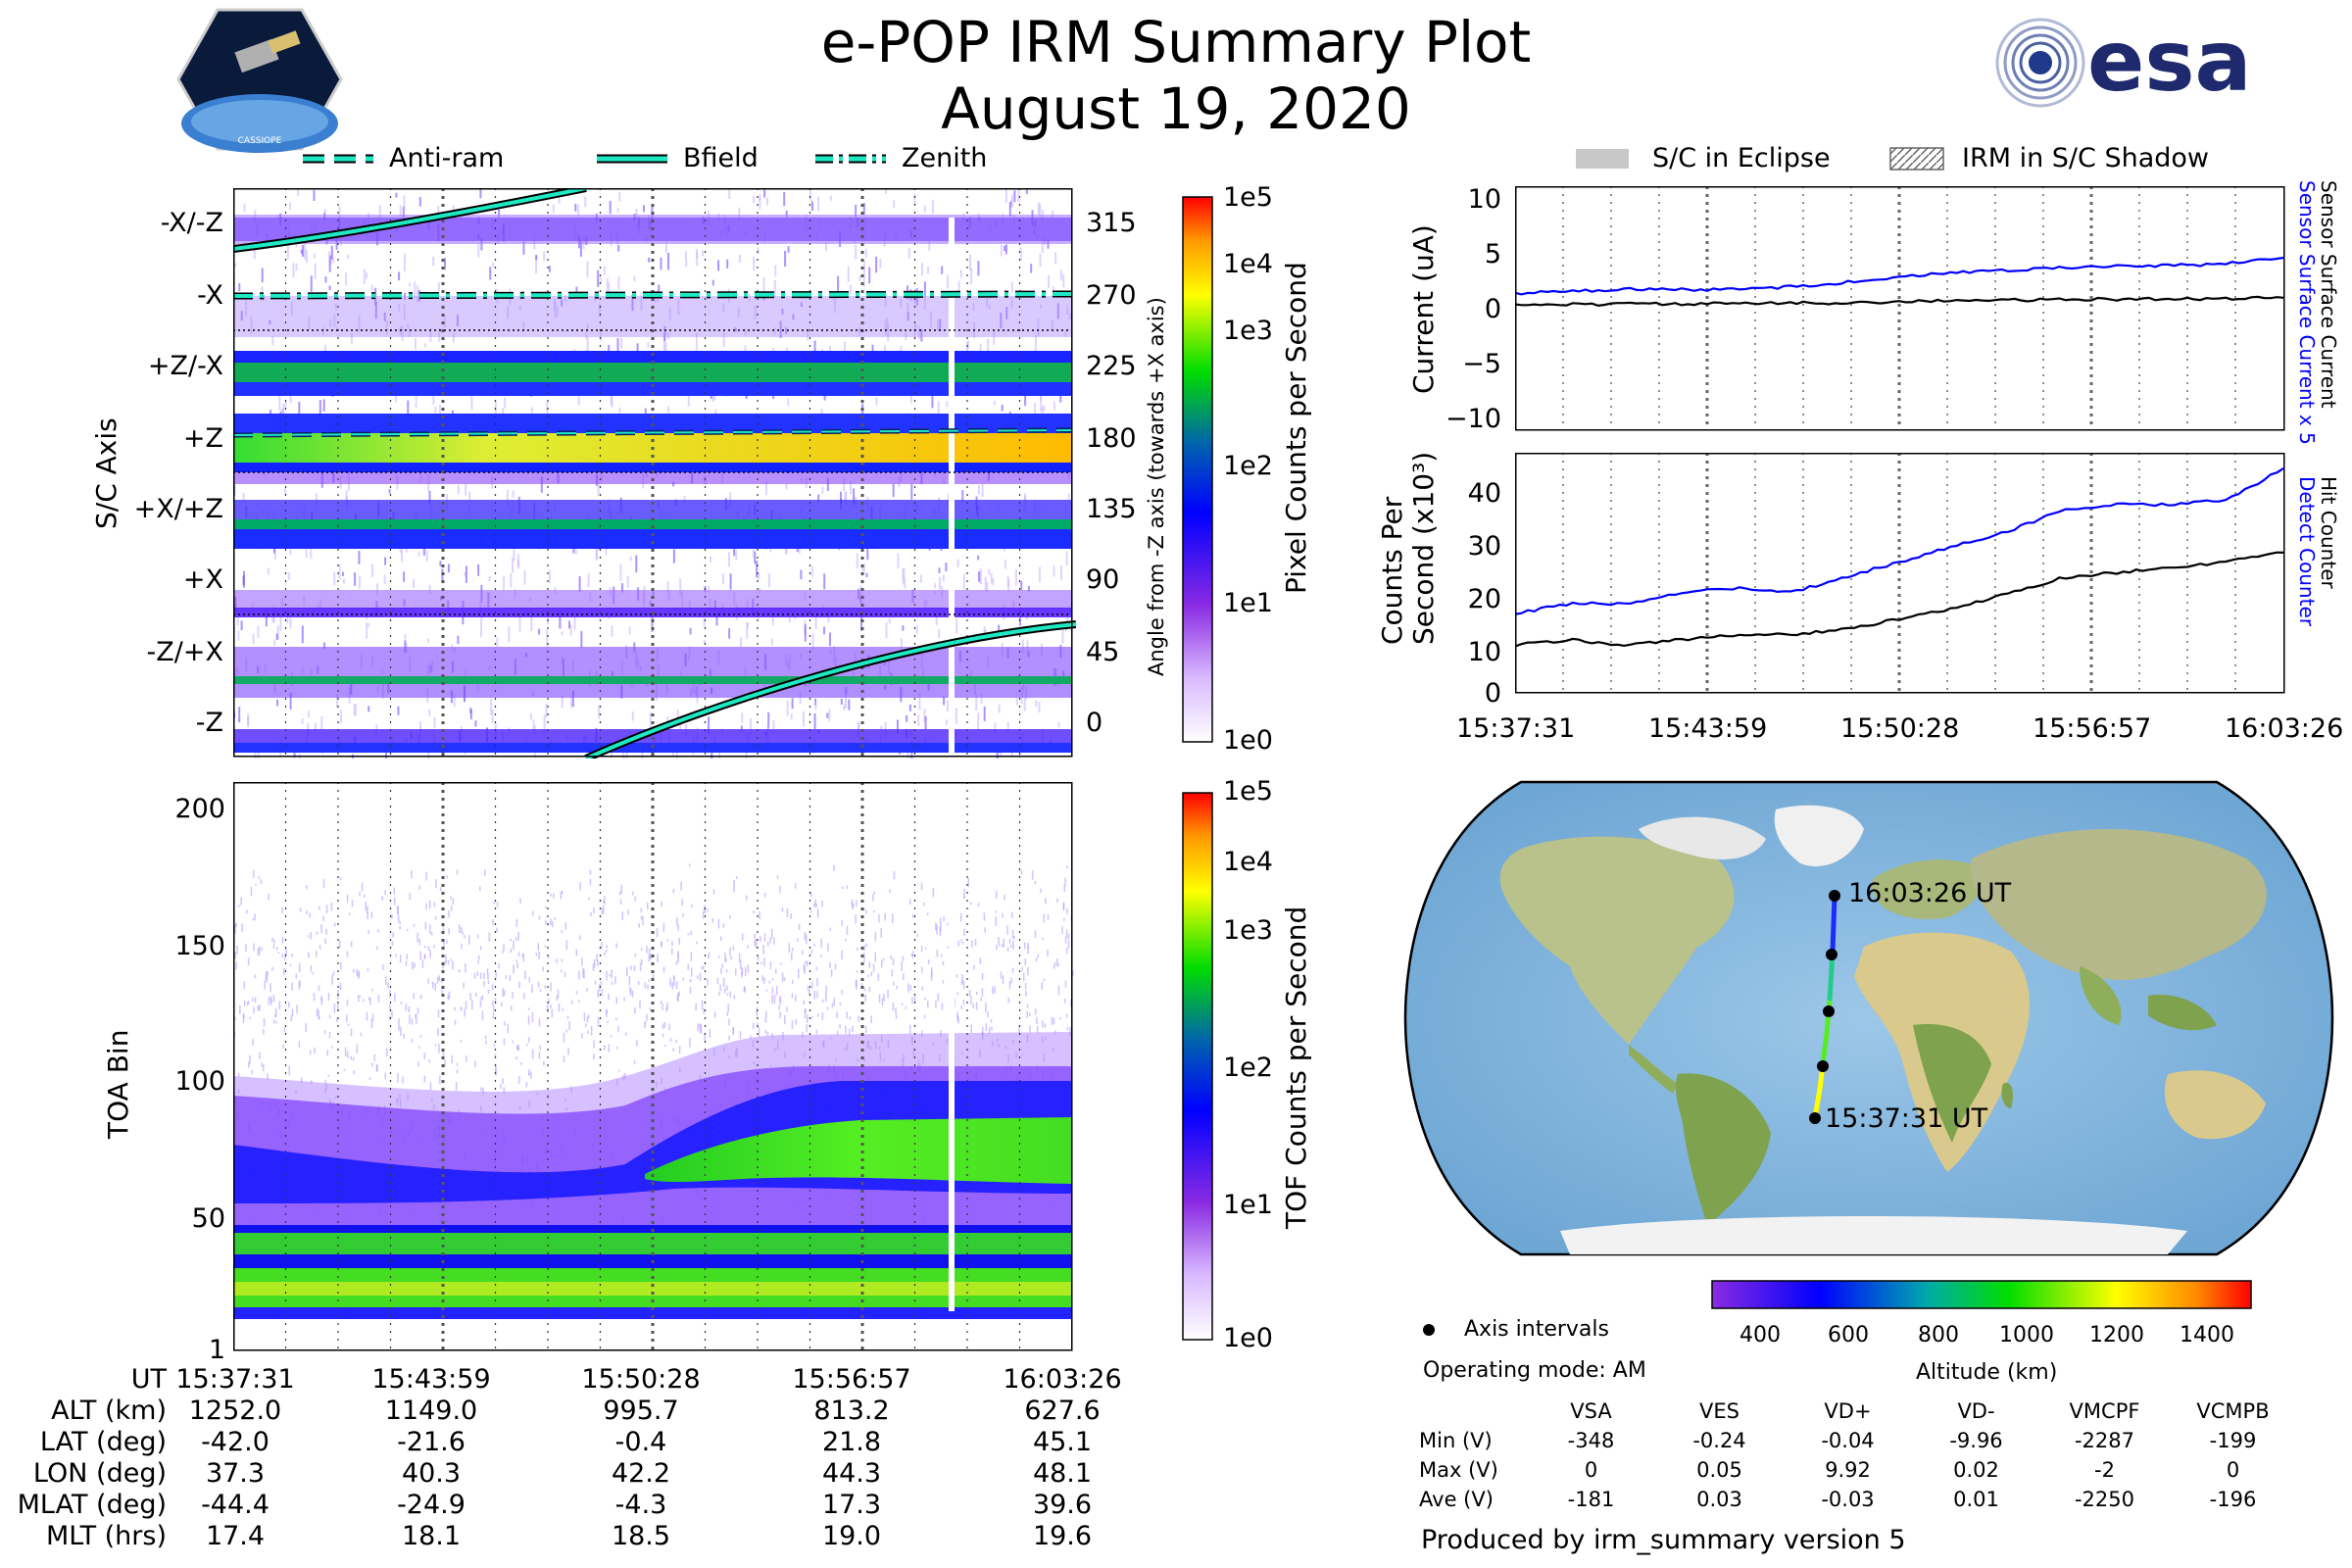 This screenshot has height=1568, width=2352. I want to click on toa-ytick: 150, so click(199, 946).